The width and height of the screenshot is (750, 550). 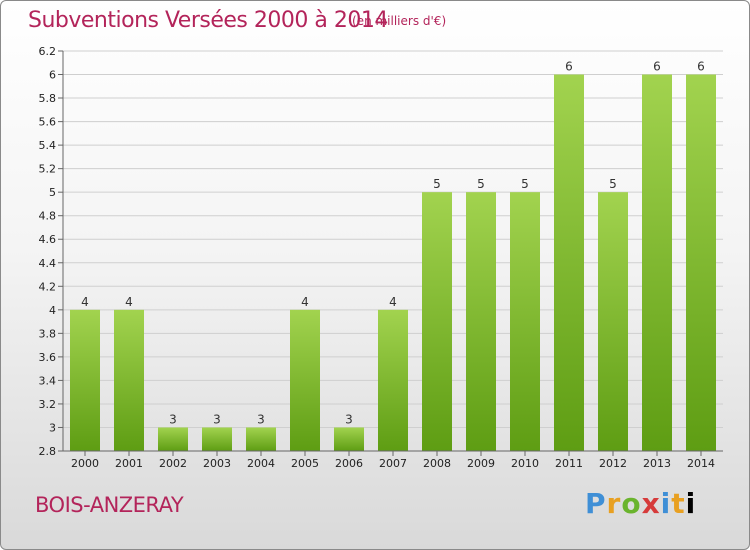 I want to click on x-tick-label: 2008, so click(x=437, y=463).